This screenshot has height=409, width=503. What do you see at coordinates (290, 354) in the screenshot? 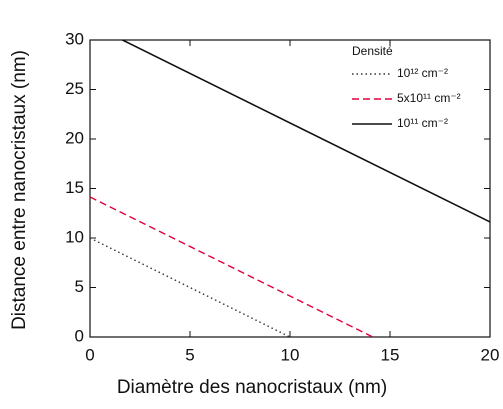
I see `x-tick-label: 10` at bounding box center [290, 354].